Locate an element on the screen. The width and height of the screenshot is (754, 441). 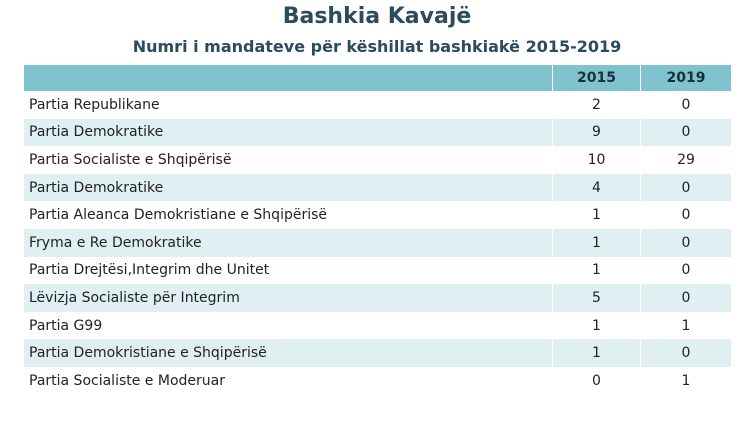
table-row: Partia Republikane 2 0 is located at coordinates (377, 105).